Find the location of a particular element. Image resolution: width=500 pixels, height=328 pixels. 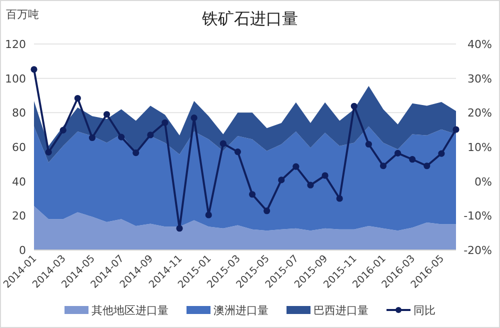

legend-label: 其他地区进口量 is located at coordinates (130, 310).